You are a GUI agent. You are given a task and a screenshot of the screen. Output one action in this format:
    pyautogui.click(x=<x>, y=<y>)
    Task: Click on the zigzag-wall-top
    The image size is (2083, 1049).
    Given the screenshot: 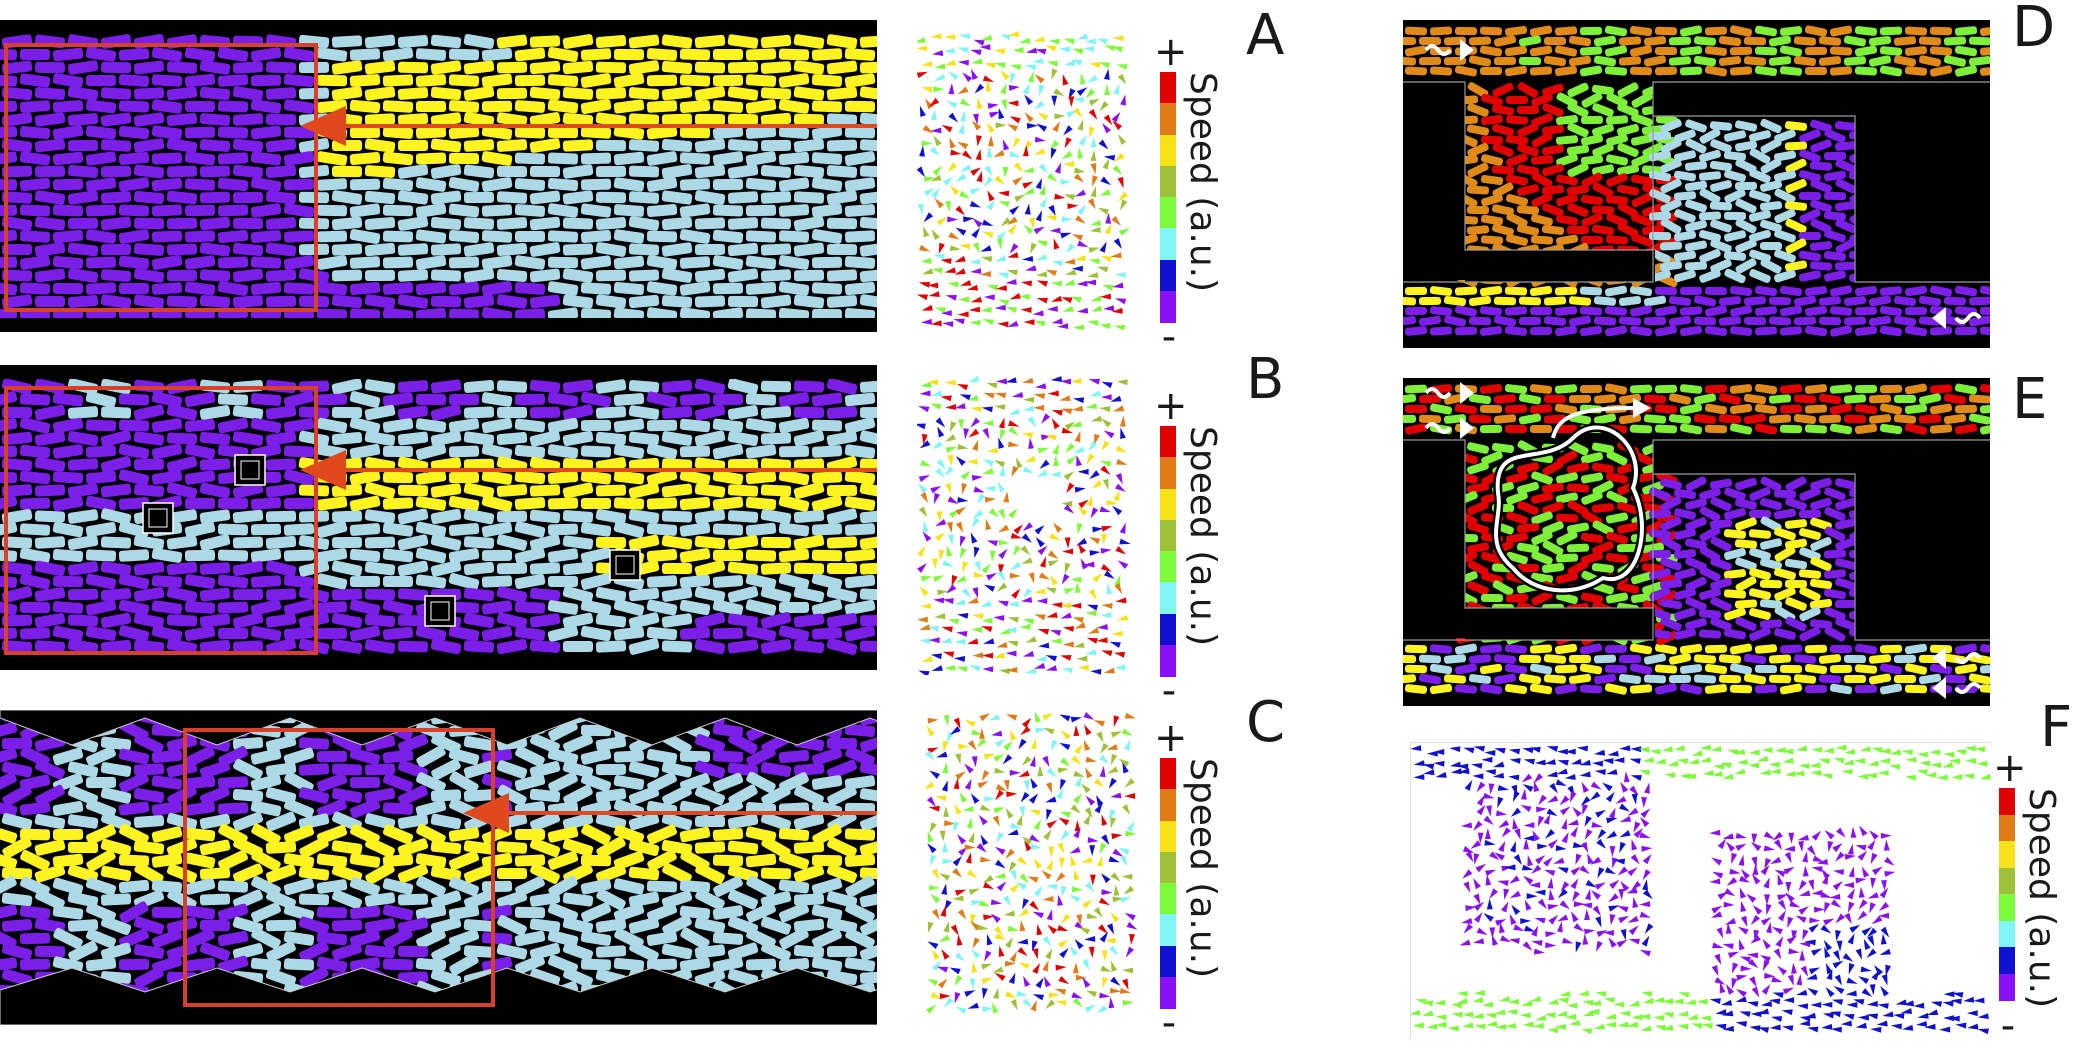 What is the action you would take?
    pyautogui.click(x=438, y=728)
    